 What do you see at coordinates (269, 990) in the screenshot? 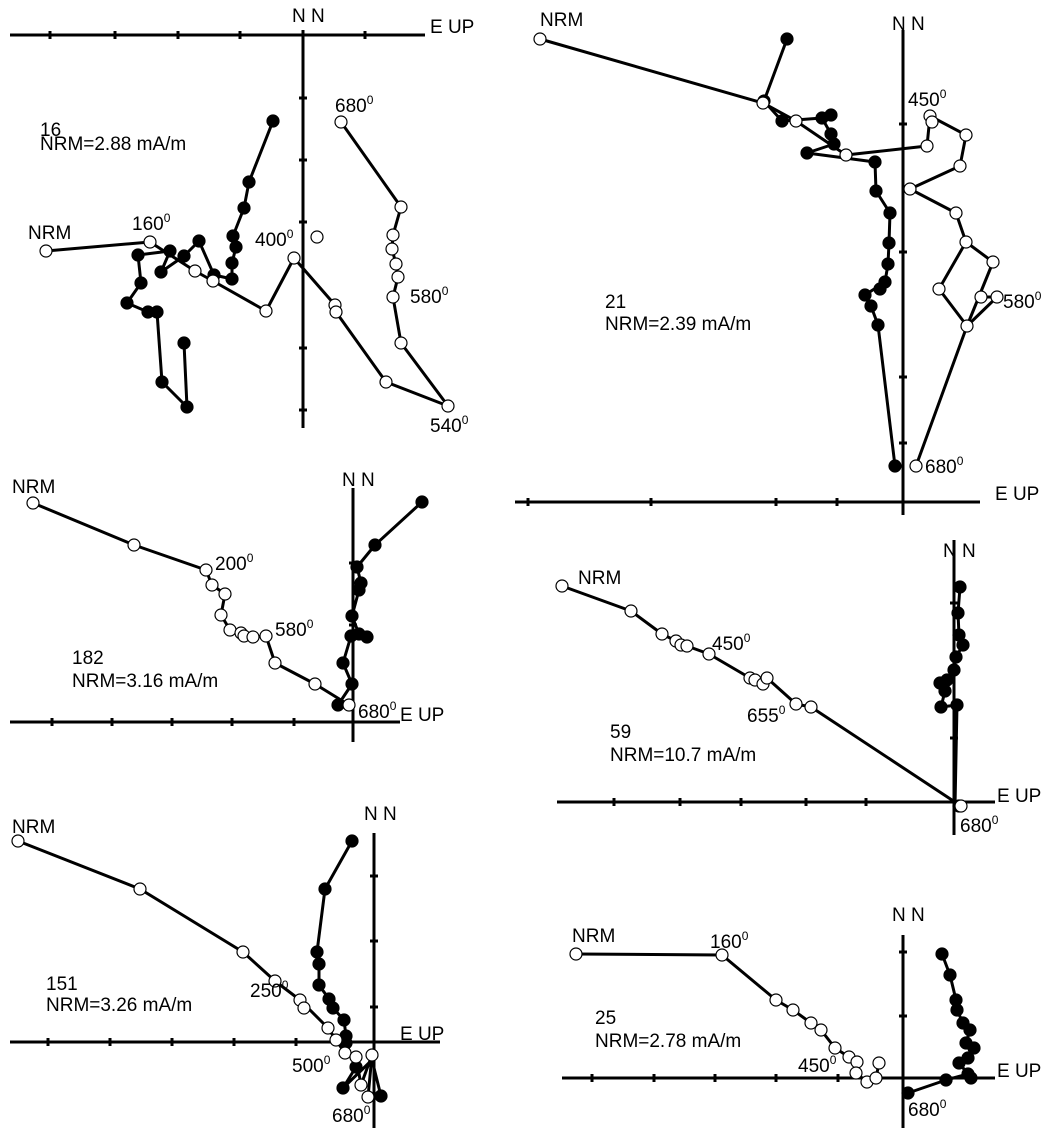
I see `step-label-t250: 2500` at bounding box center [269, 990].